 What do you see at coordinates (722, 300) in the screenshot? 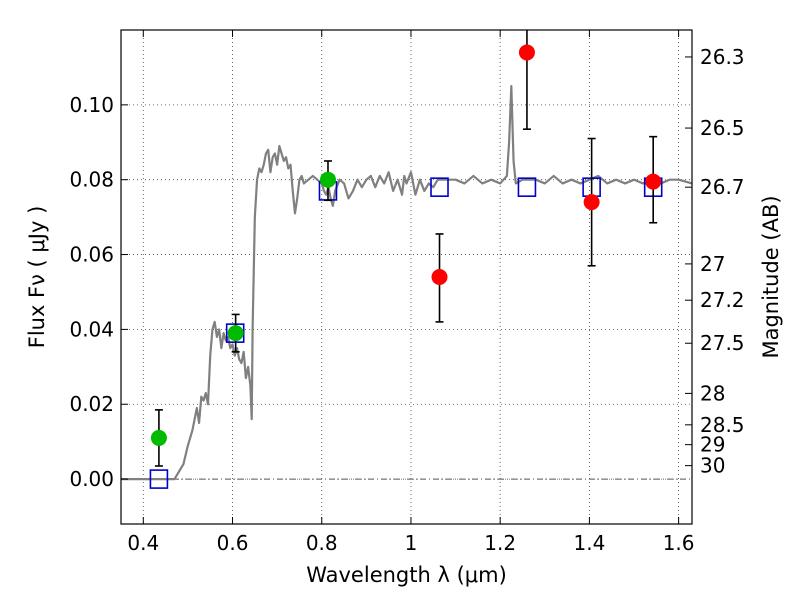
I see `mag-tick-label: 27.2` at bounding box center [722, 300].